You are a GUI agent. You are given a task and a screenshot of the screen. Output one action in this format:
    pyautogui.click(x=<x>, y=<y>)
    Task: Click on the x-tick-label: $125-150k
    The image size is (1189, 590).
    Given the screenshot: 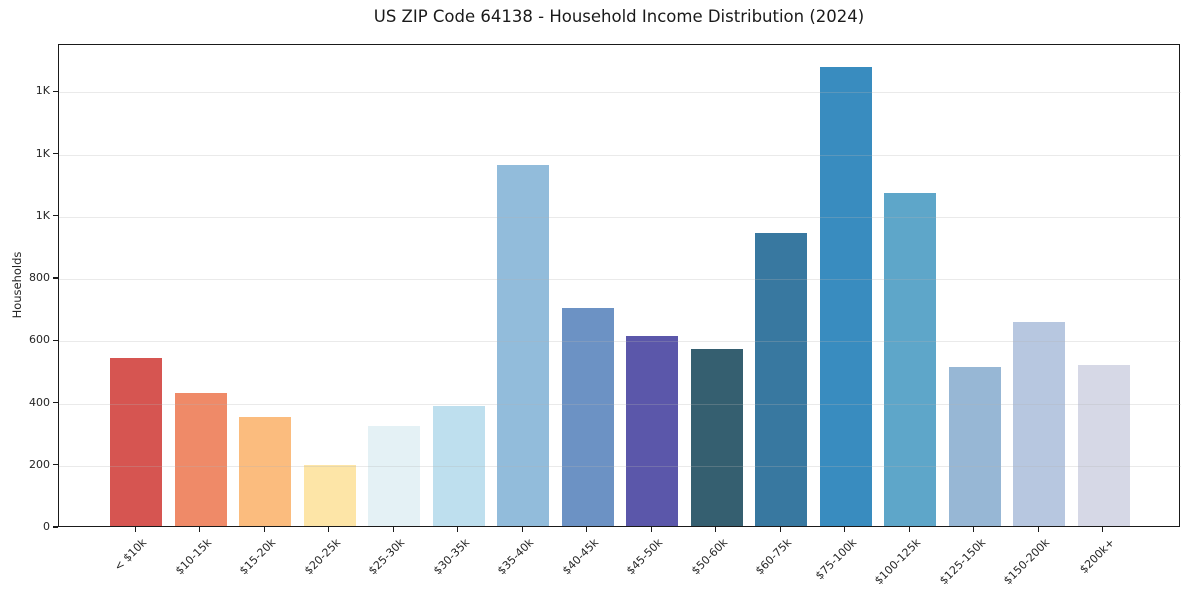 What is the action you would take?
    pyautogui.click(x=962, y=562)
    